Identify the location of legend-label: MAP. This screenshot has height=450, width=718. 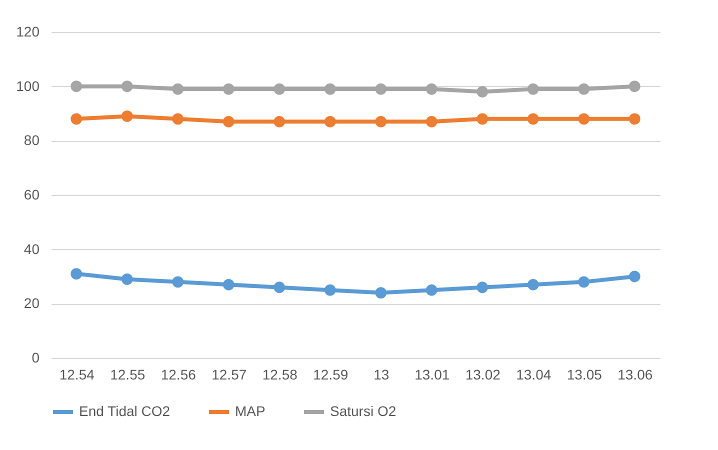
(250, 411).